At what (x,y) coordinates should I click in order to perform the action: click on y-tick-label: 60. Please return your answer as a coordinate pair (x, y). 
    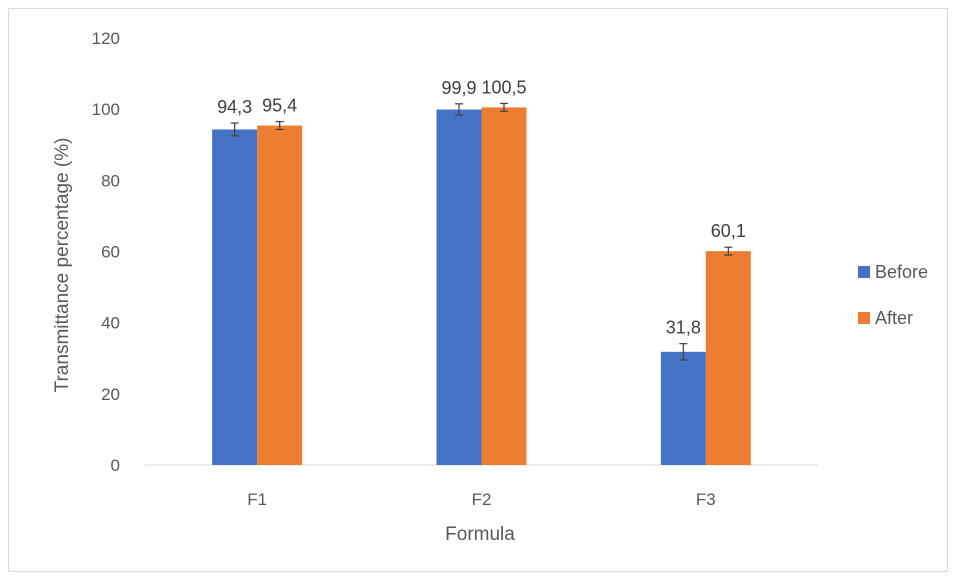
    Looking at the image, I should click on (110, 252).